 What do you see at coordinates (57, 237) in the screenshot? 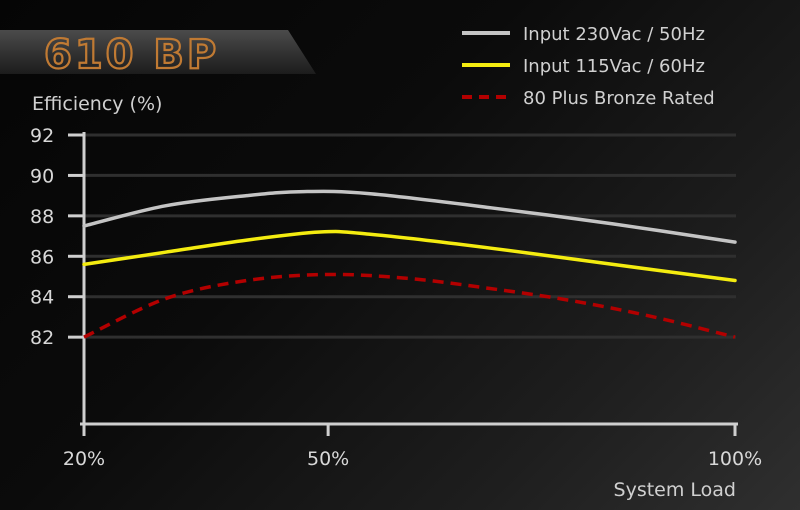
I see `y-ticks: 92 90 88 86 84 82` at bounding box center [57, 237].